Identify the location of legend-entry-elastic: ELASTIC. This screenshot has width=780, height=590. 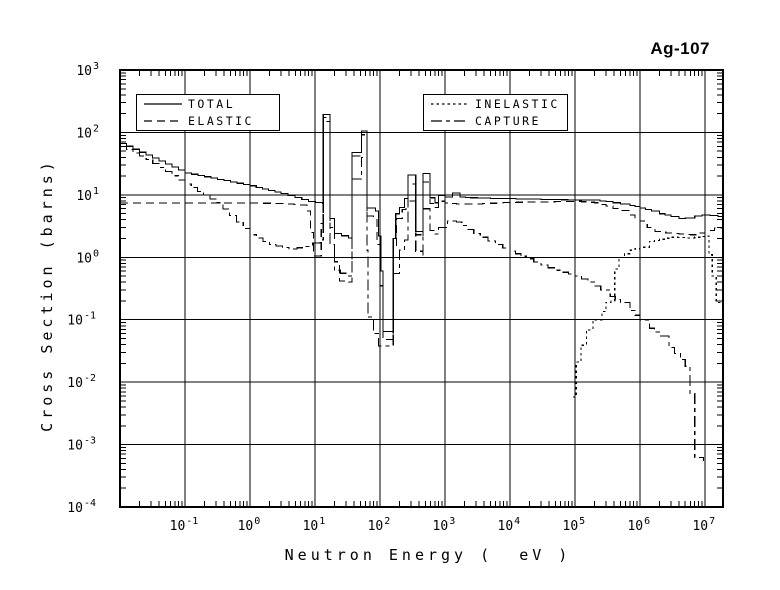
(208, 120).